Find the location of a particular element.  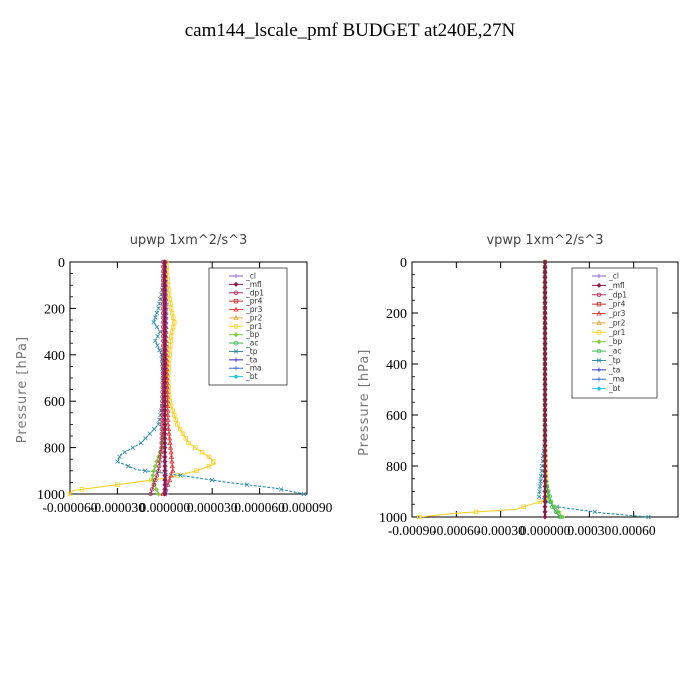

legend-label: _bt is located at coordinates (614, 388).